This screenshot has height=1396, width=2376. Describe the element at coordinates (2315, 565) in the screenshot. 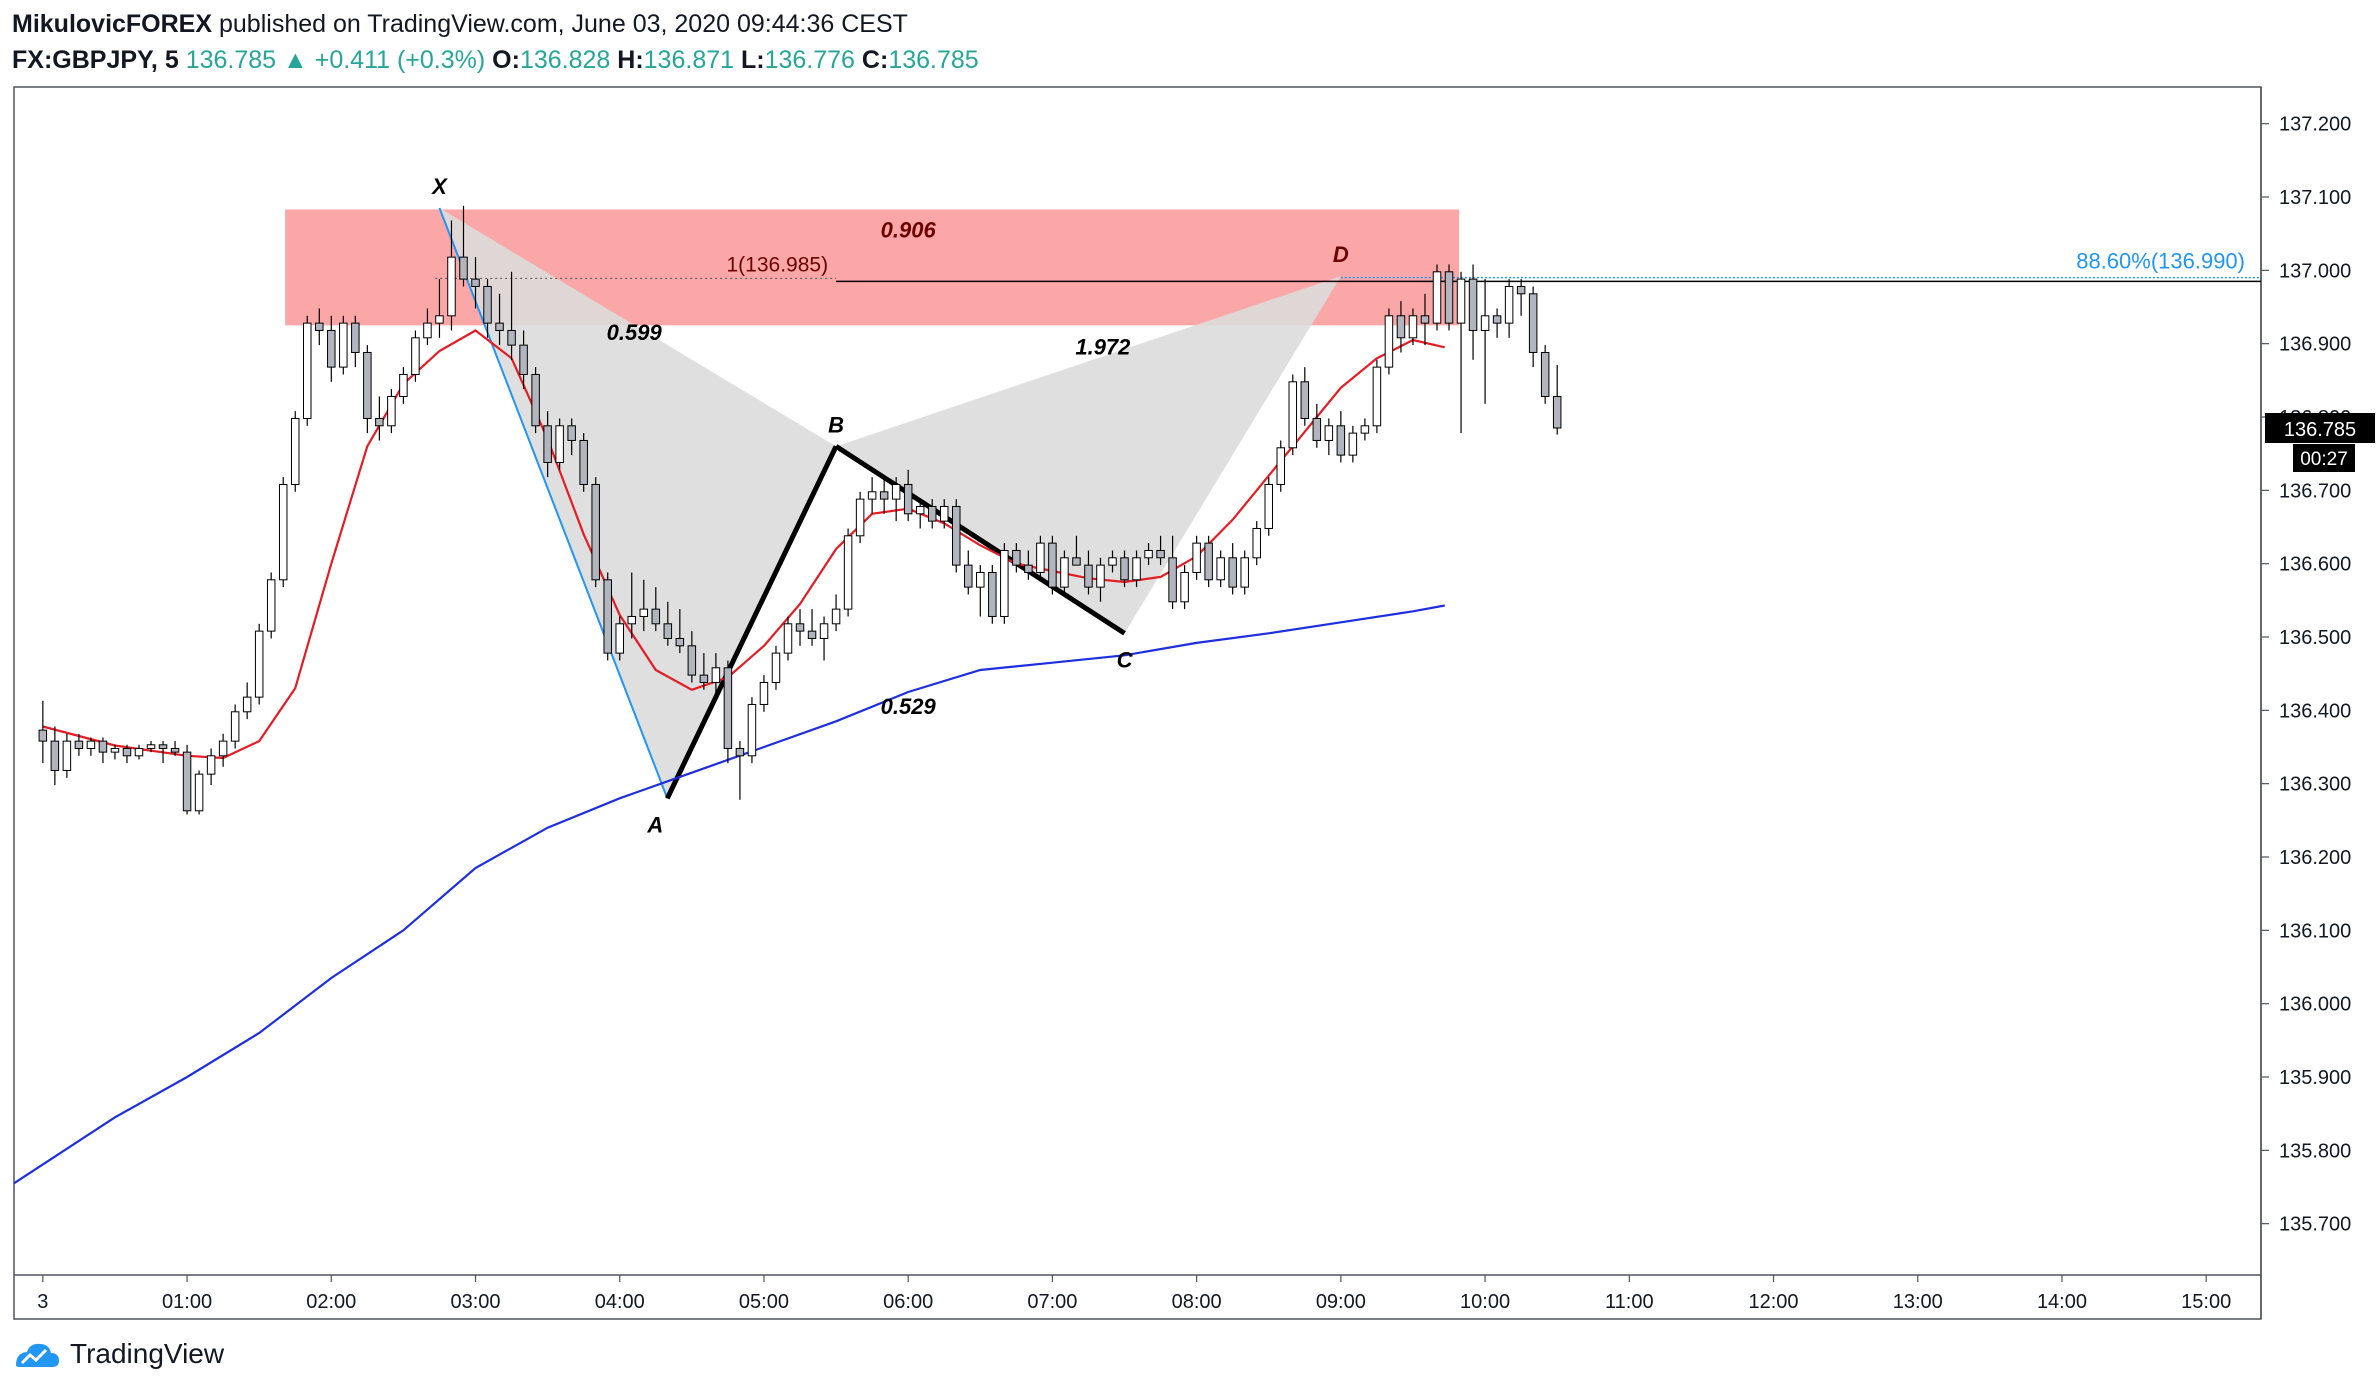

I see `price-tick-label: 136.600` at that location.